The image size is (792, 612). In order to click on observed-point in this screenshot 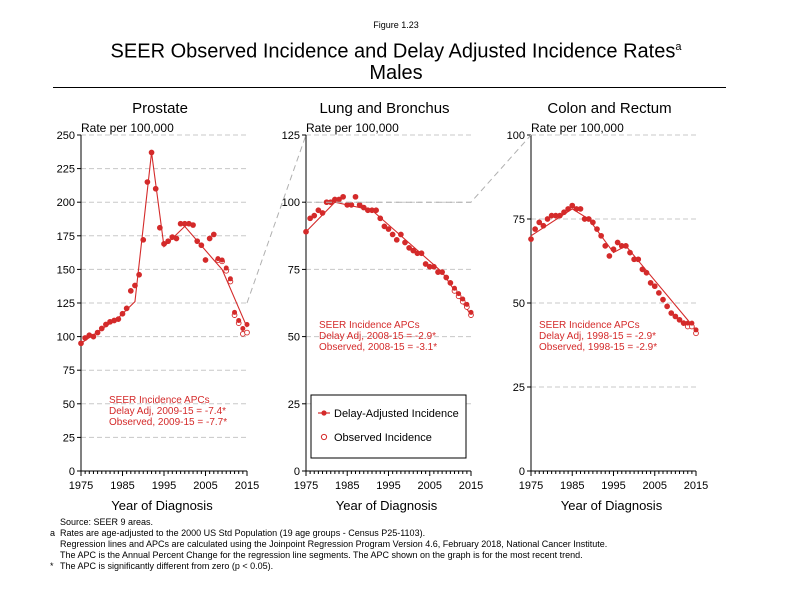, I will do `click(247, 332)`.